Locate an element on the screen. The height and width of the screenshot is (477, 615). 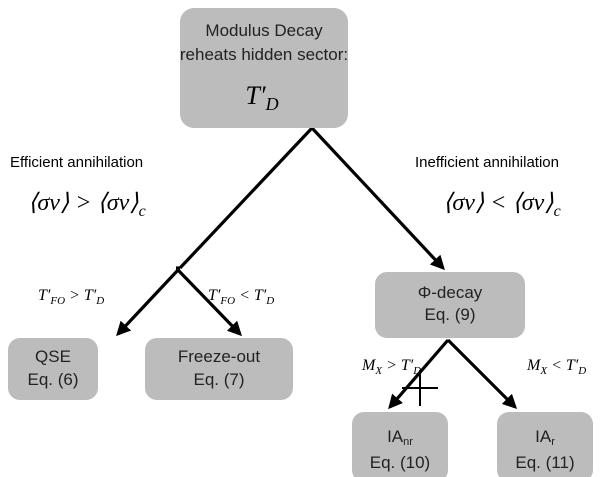
node-text: Freeze-out is located at coordinates (219, 356).